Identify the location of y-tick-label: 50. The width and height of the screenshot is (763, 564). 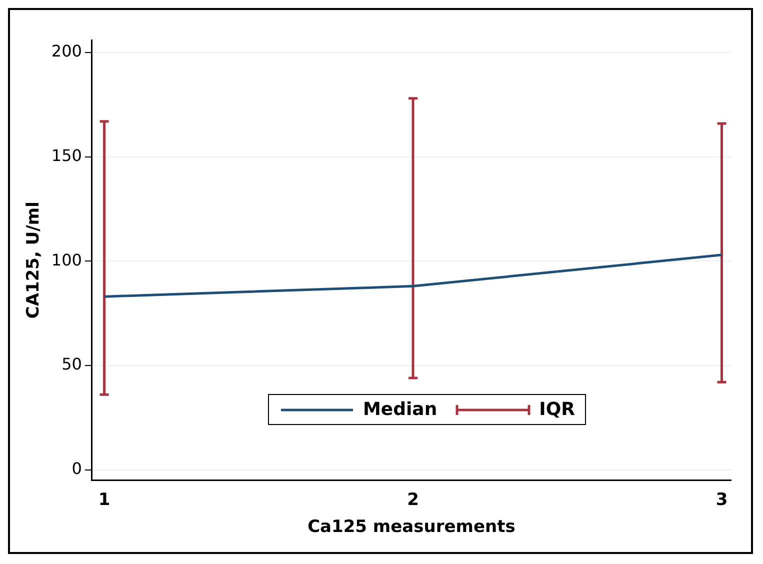
(72, 364).